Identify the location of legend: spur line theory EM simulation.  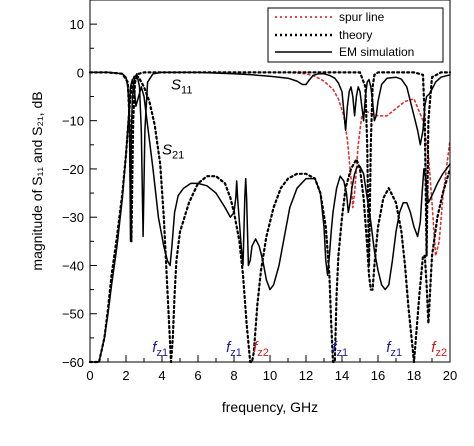
(355, 35).